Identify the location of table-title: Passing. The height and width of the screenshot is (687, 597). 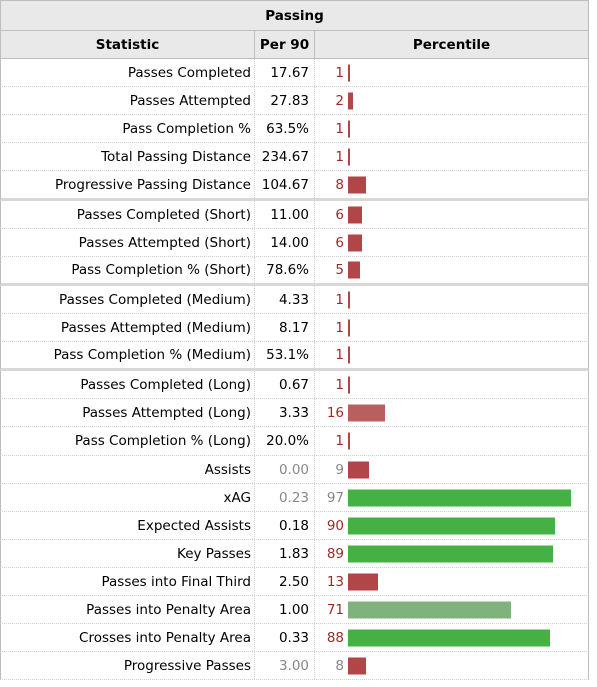
(294, 15).